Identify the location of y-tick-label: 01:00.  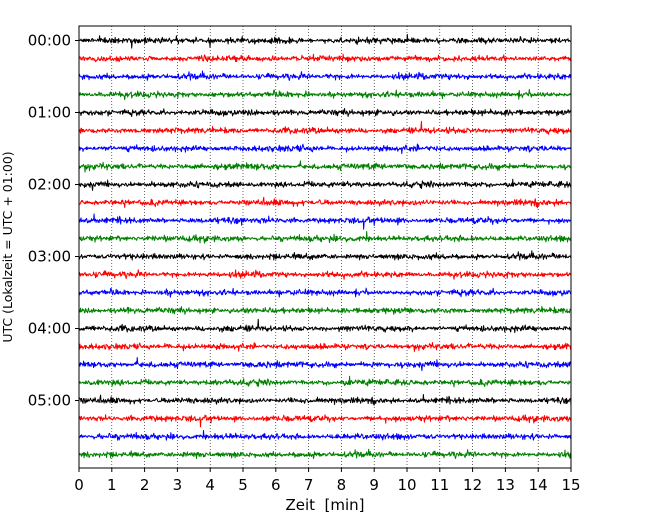
(49, 113).